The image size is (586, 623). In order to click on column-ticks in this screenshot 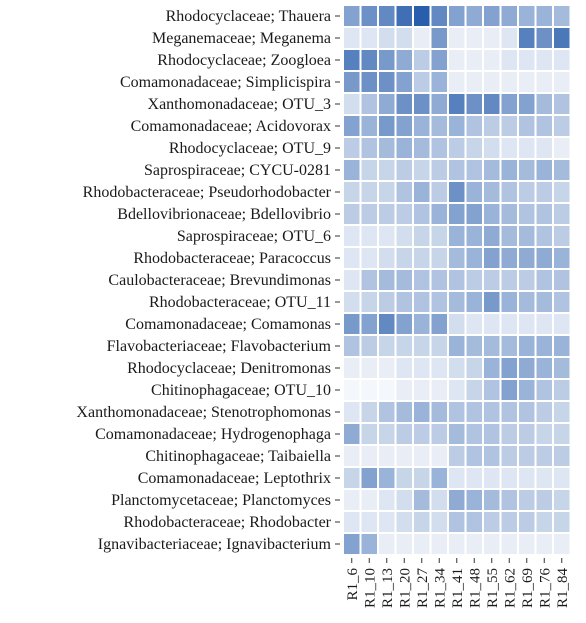, I will do `click(457, 560)`.